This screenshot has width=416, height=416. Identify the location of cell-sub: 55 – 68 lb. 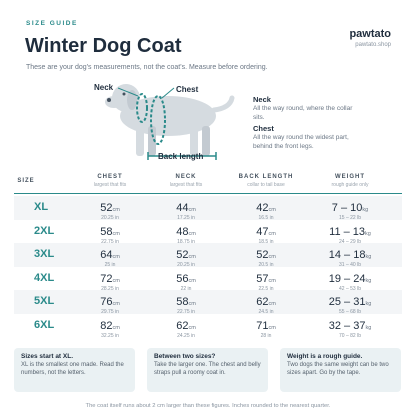
(350, 312).